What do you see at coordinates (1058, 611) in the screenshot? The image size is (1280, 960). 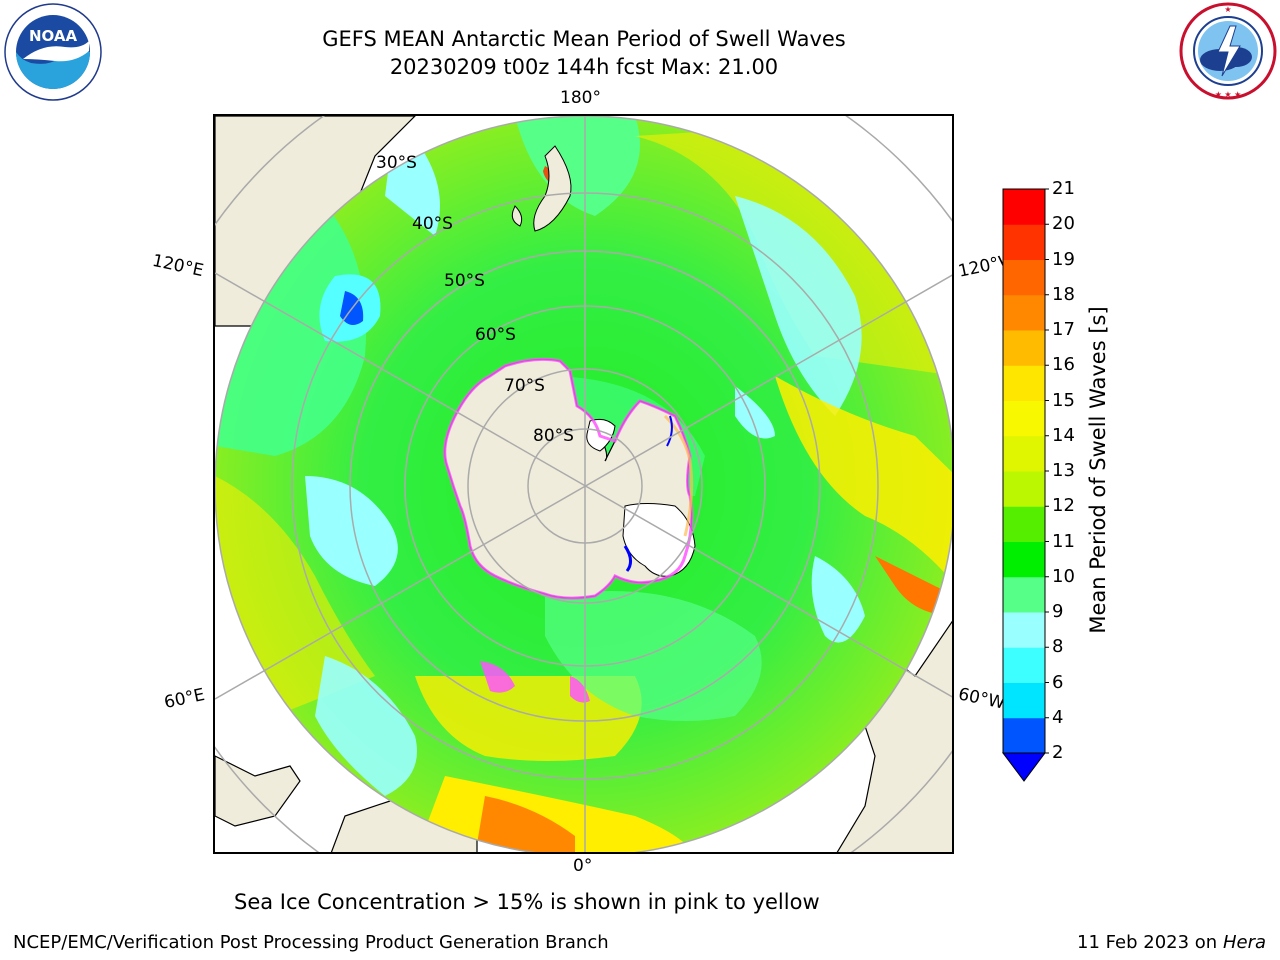 I see `colorbar-tick-label: 9` at bounding box center [1058, 611].